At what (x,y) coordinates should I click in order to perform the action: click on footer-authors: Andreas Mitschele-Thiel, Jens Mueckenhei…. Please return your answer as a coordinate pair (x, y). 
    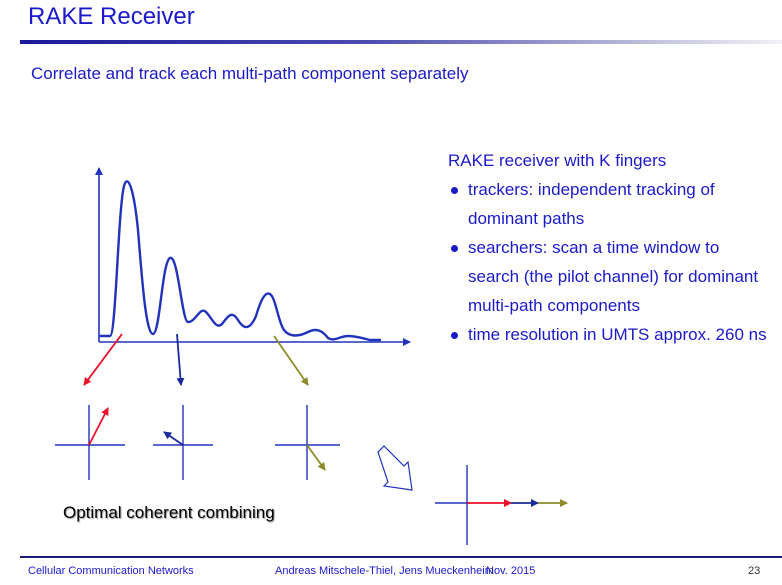
    Looking at the image, I should click on (384, 571).